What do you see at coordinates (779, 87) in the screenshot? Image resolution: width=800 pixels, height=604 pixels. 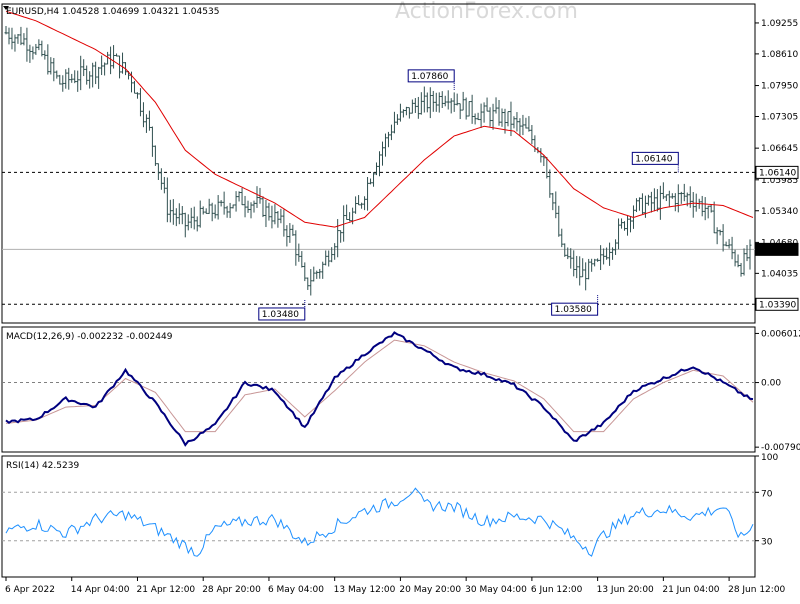 I see `price-y-tick-label: 1.07950` at bounding box center [779, 87].